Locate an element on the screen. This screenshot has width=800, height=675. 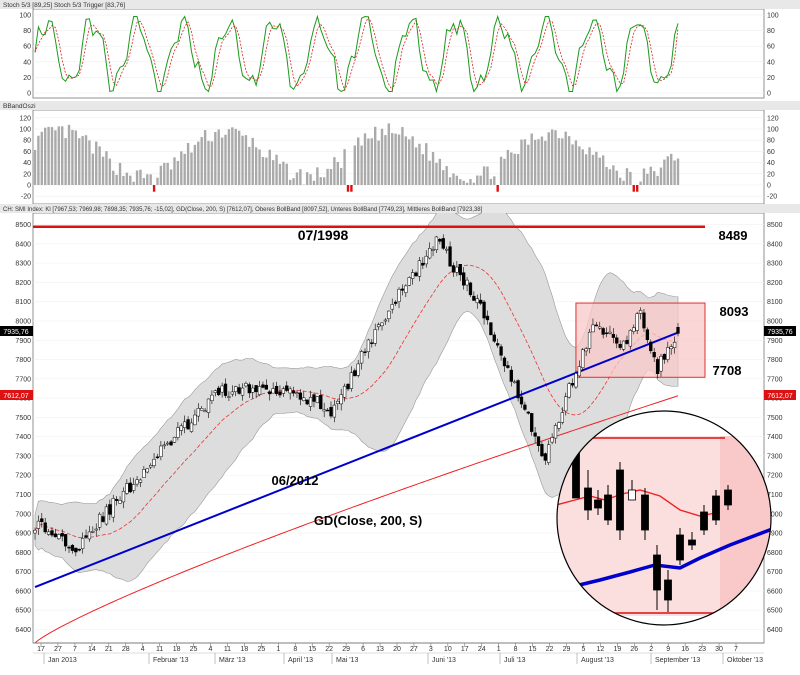
x-month-label: Jan 2013 is located at coordinates (62, 660).